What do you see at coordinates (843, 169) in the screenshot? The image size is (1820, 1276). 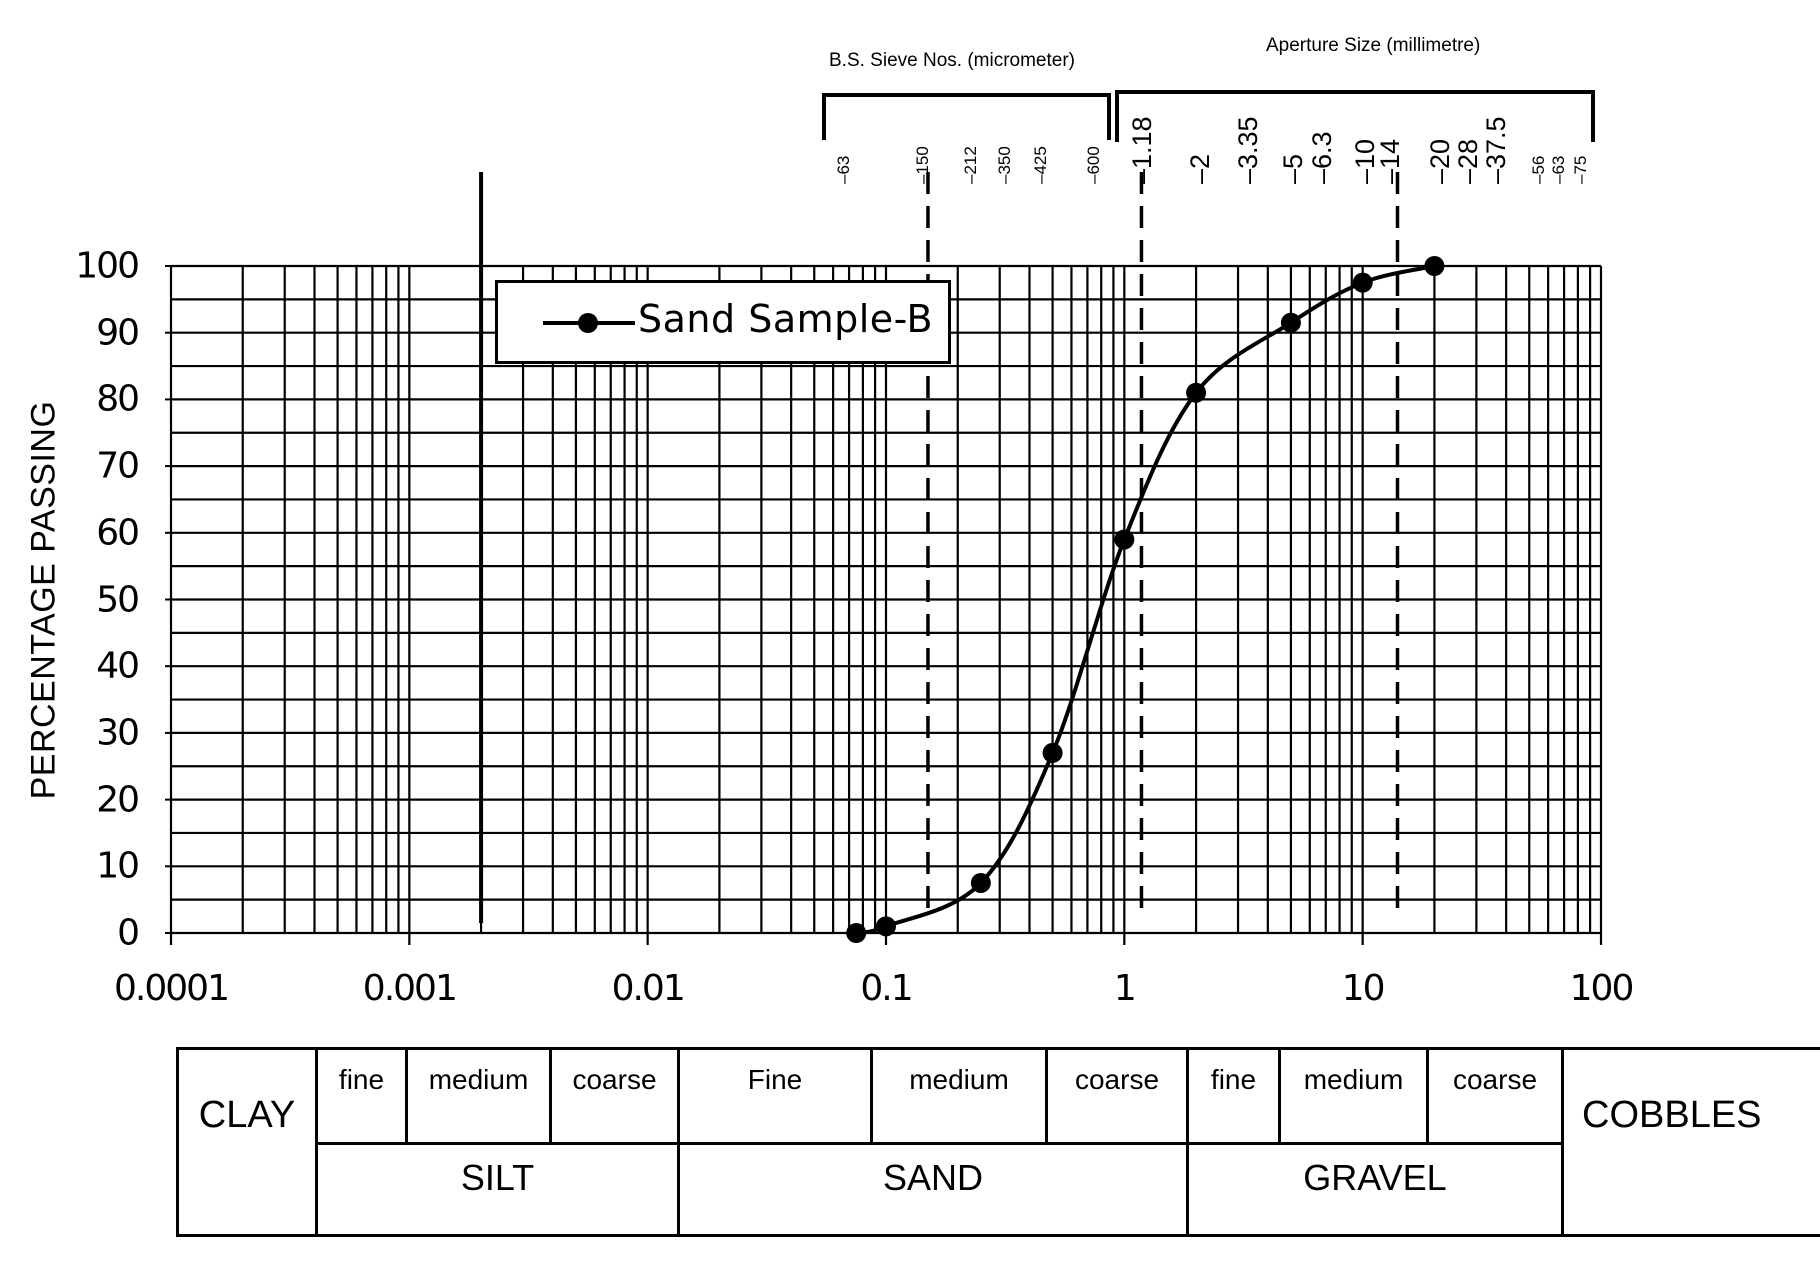 I see `sieve-tick-label: –63` at bounding box center [843, 169].